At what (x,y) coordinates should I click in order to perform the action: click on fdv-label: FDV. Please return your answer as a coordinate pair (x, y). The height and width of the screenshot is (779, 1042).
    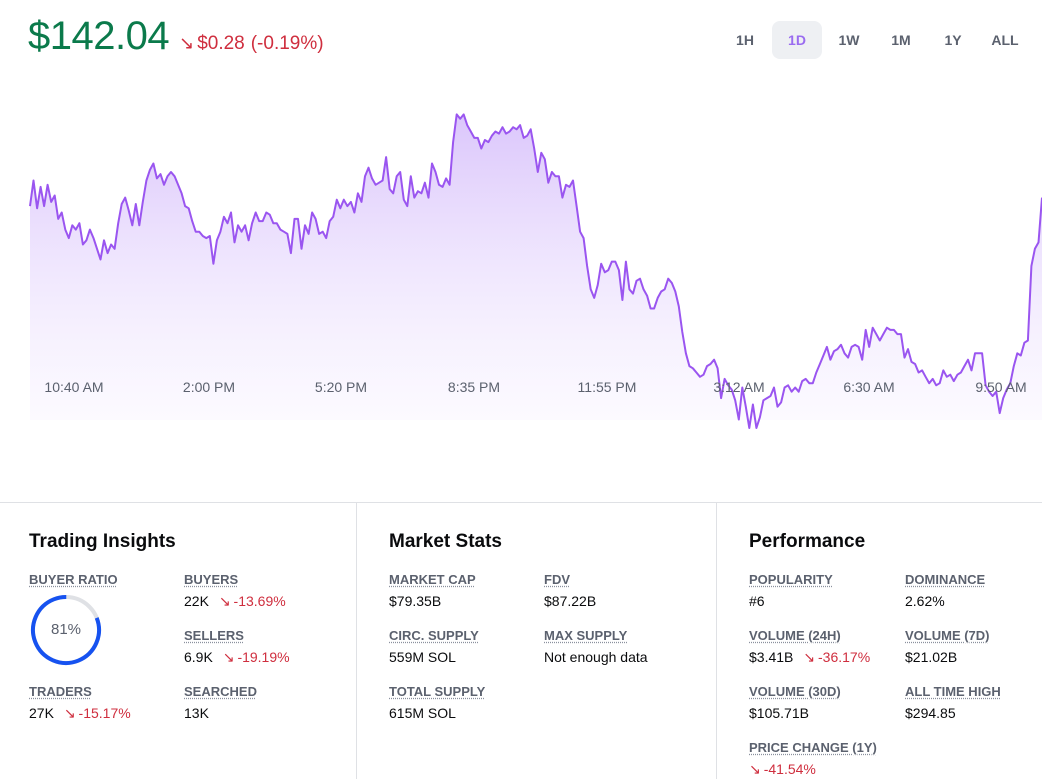
    Looking at the image, I should click on (557, 579).